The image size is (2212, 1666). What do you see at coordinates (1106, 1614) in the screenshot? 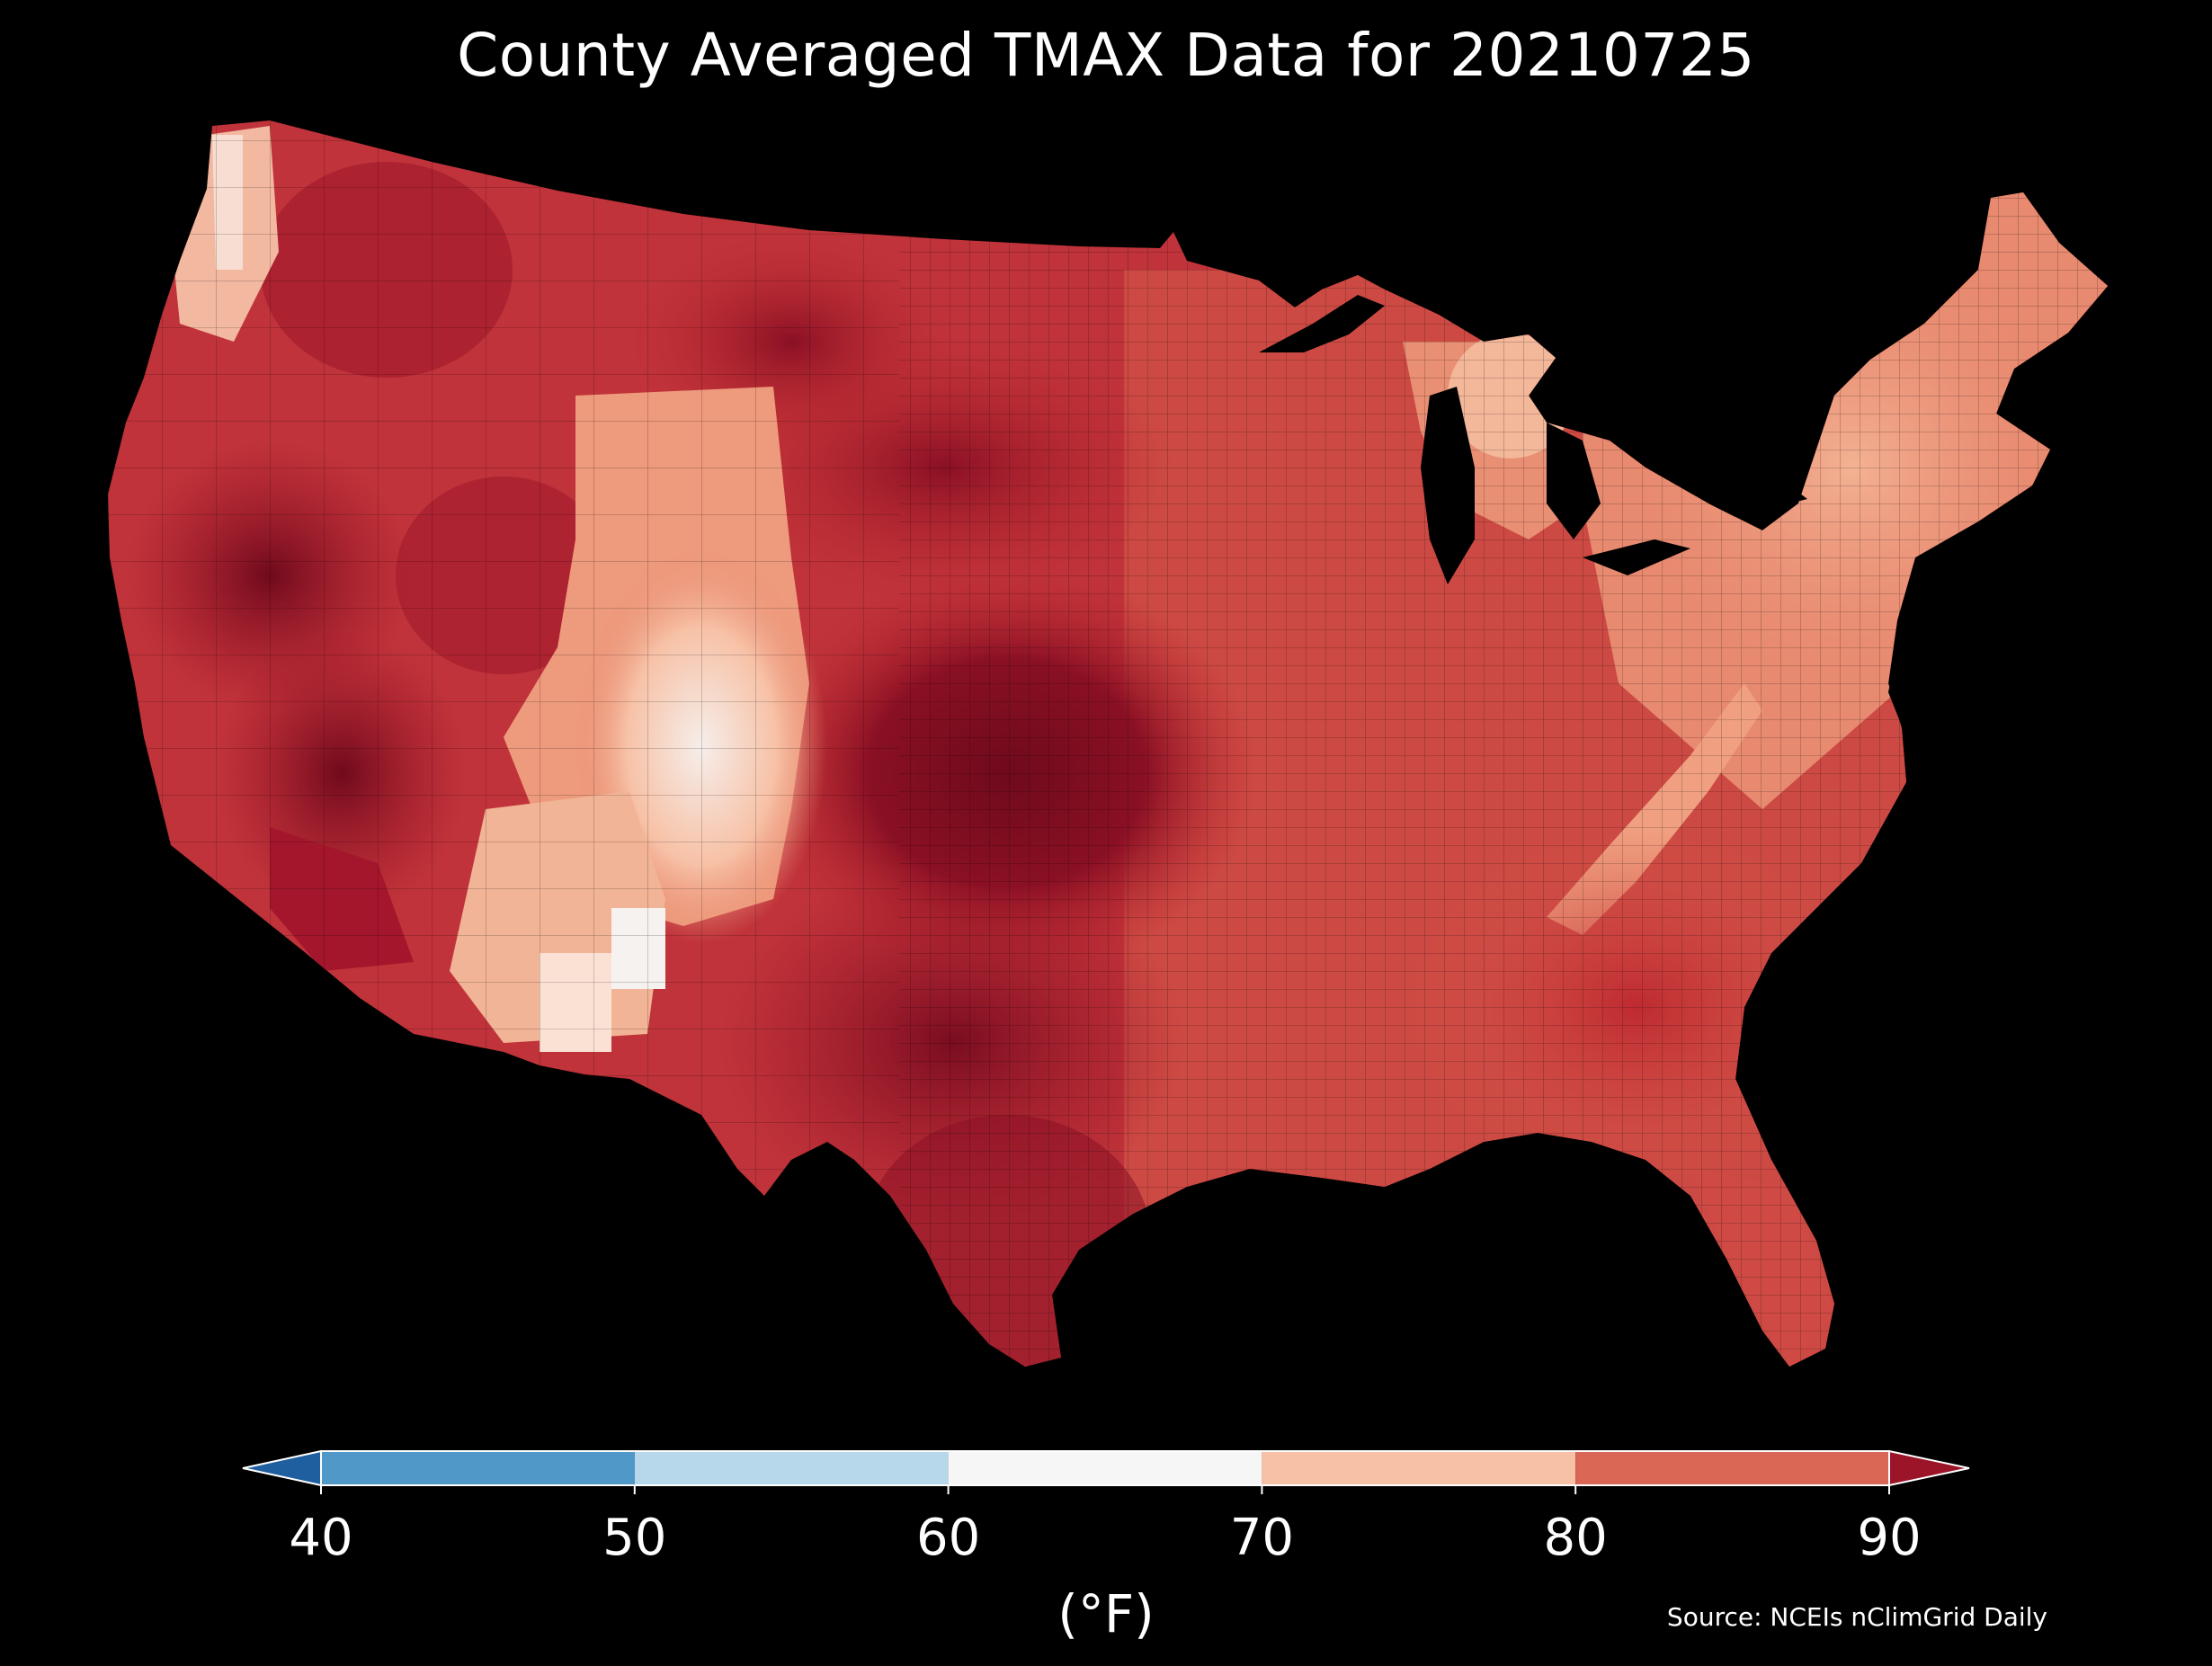
I see `colorbar-unit-label: (°F)` at bounding box center [1106, 1614].